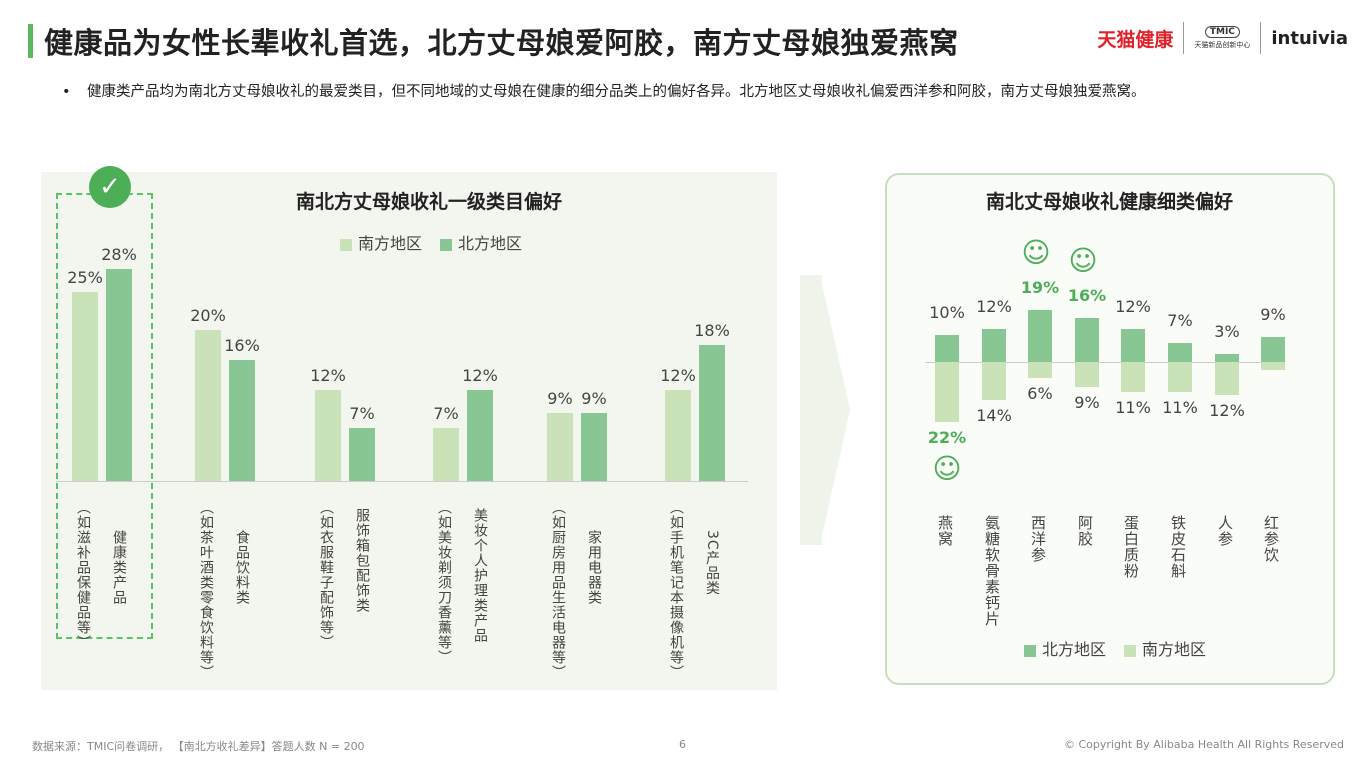 The height and width of the screenshot is (762, 1362). I want to click on value-label-south: 6%, so click(1040, 394).